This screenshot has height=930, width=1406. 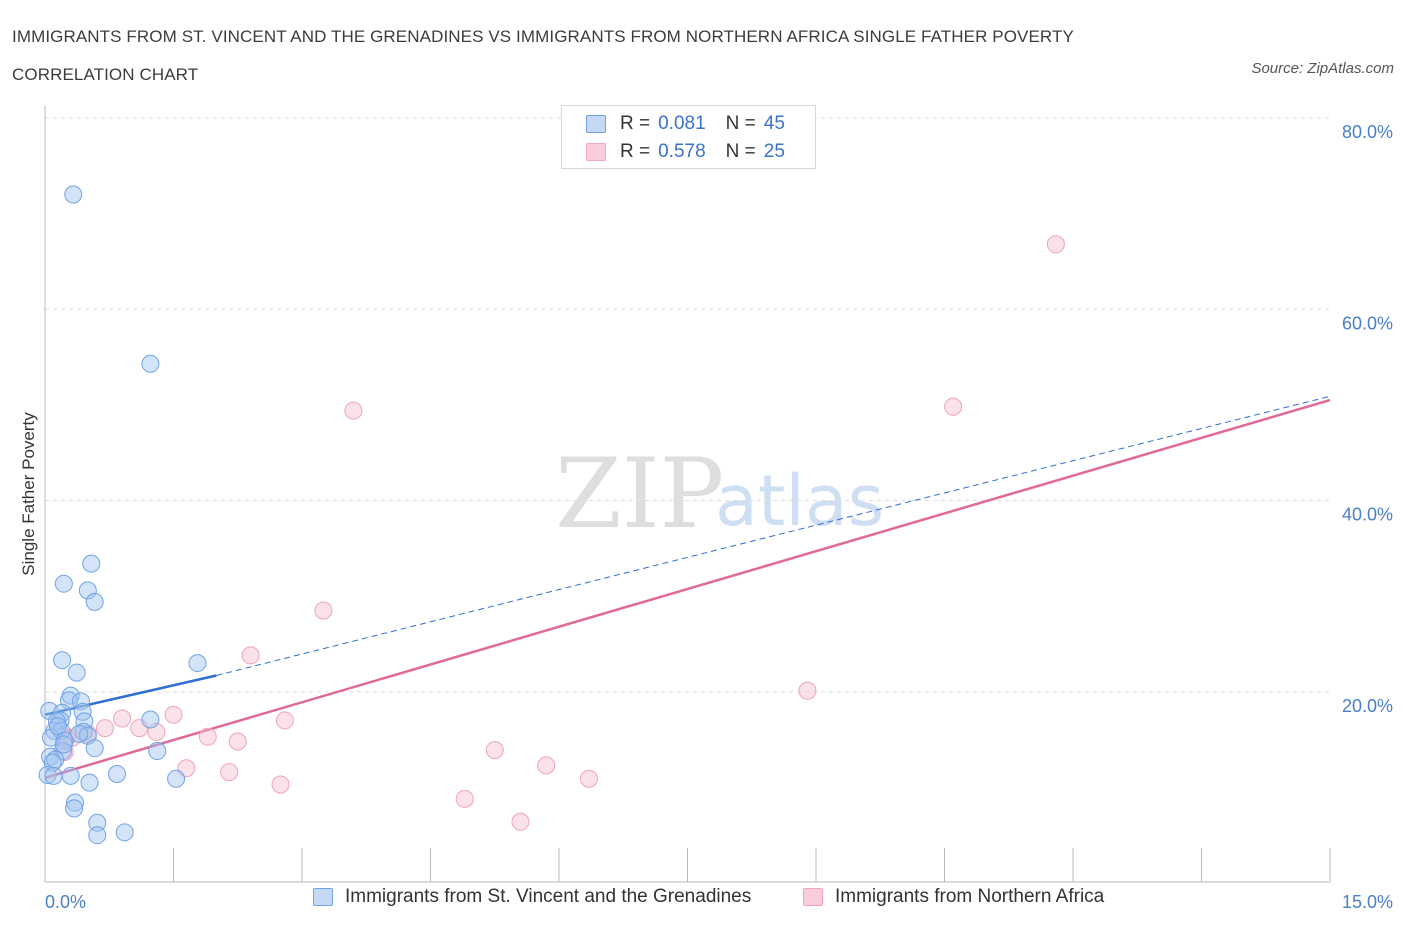 I want to click on r-value: 0.081, so click(x=682, y=123).